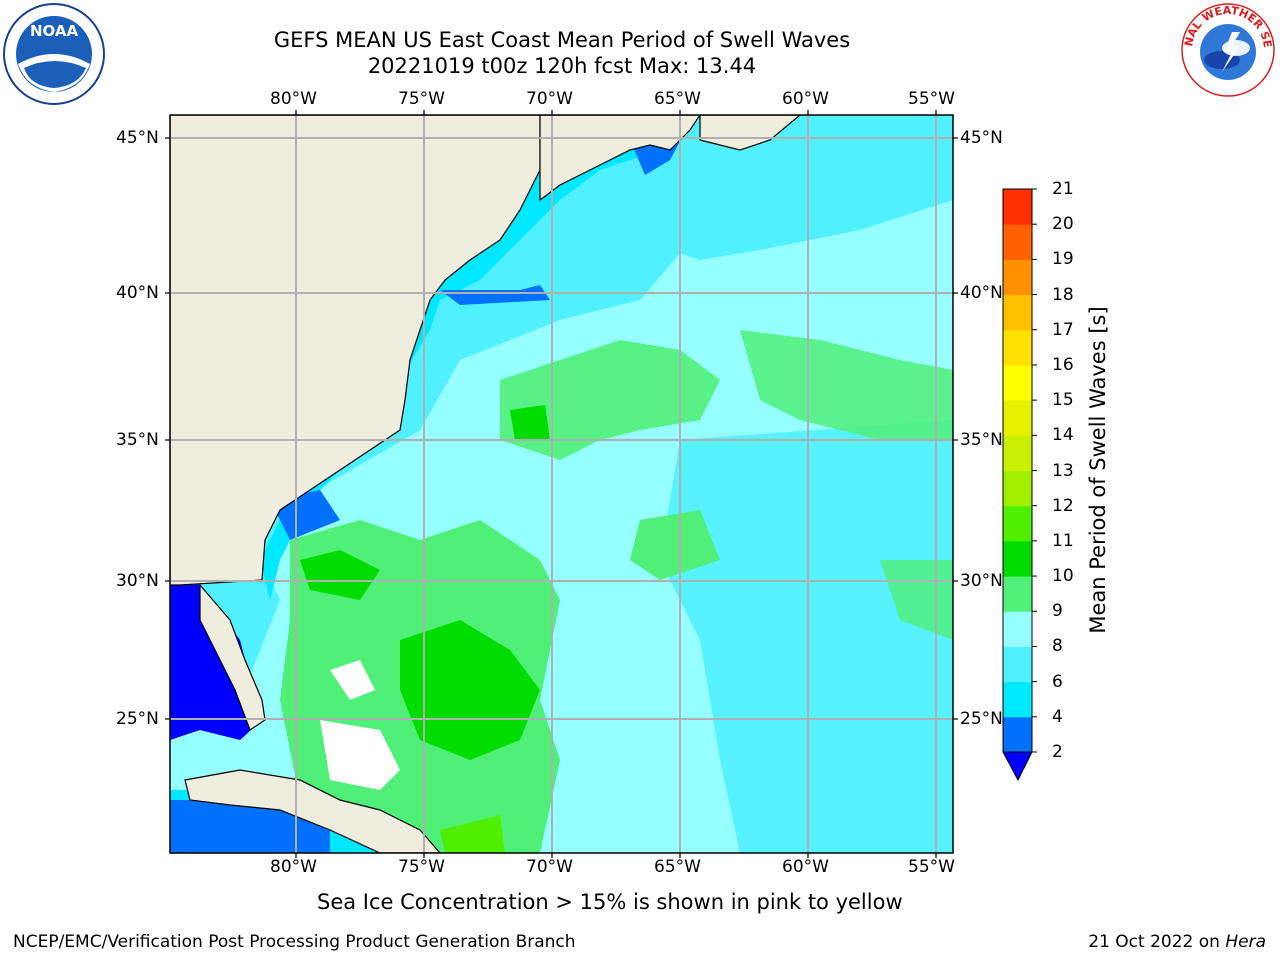 The height and width of the screenshot is (960, 1280). Describe the element at coordinates (1057, 646) in the screenshot. I see `colorbar-tick-label: 8` at that location.